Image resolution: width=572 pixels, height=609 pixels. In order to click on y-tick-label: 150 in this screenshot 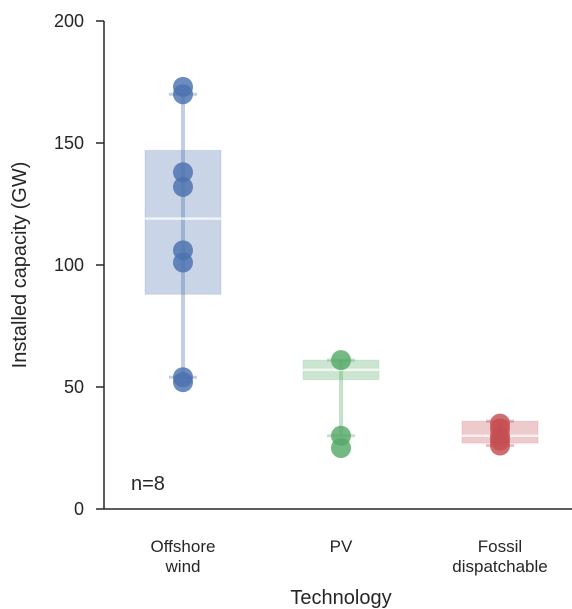, I will do `click(69, 143)`.